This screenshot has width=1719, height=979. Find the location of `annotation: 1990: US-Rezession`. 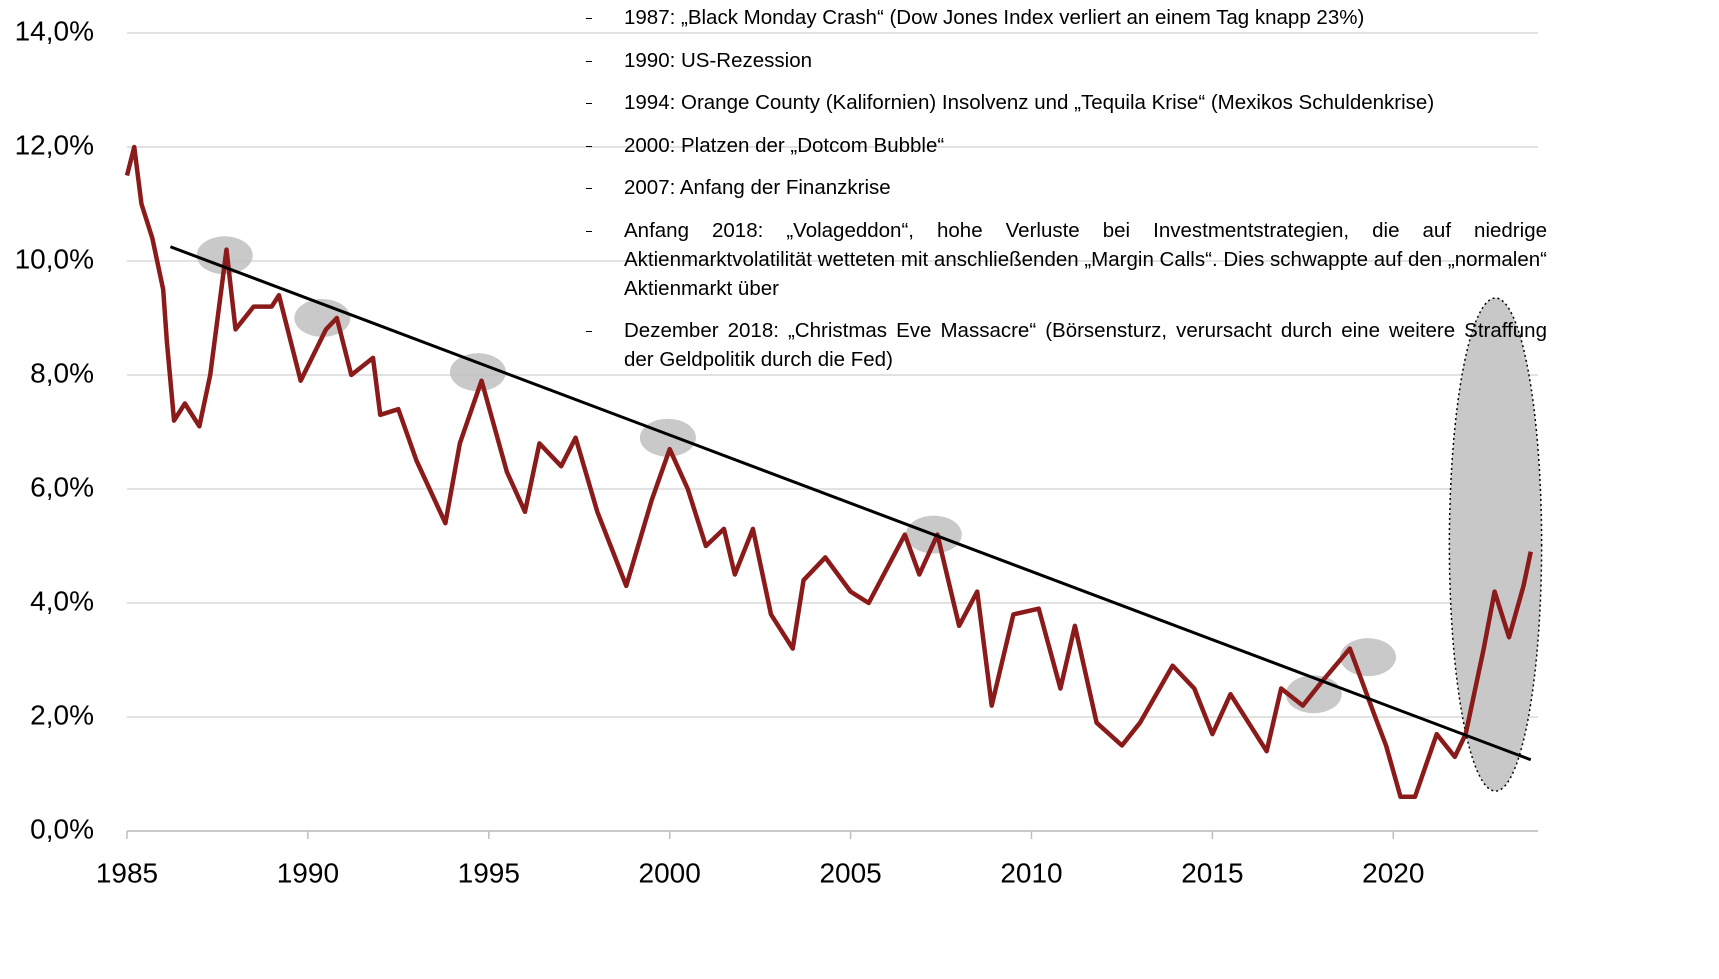

annotation: 1990: US-Rezession is located at coordinates (1066, 60).